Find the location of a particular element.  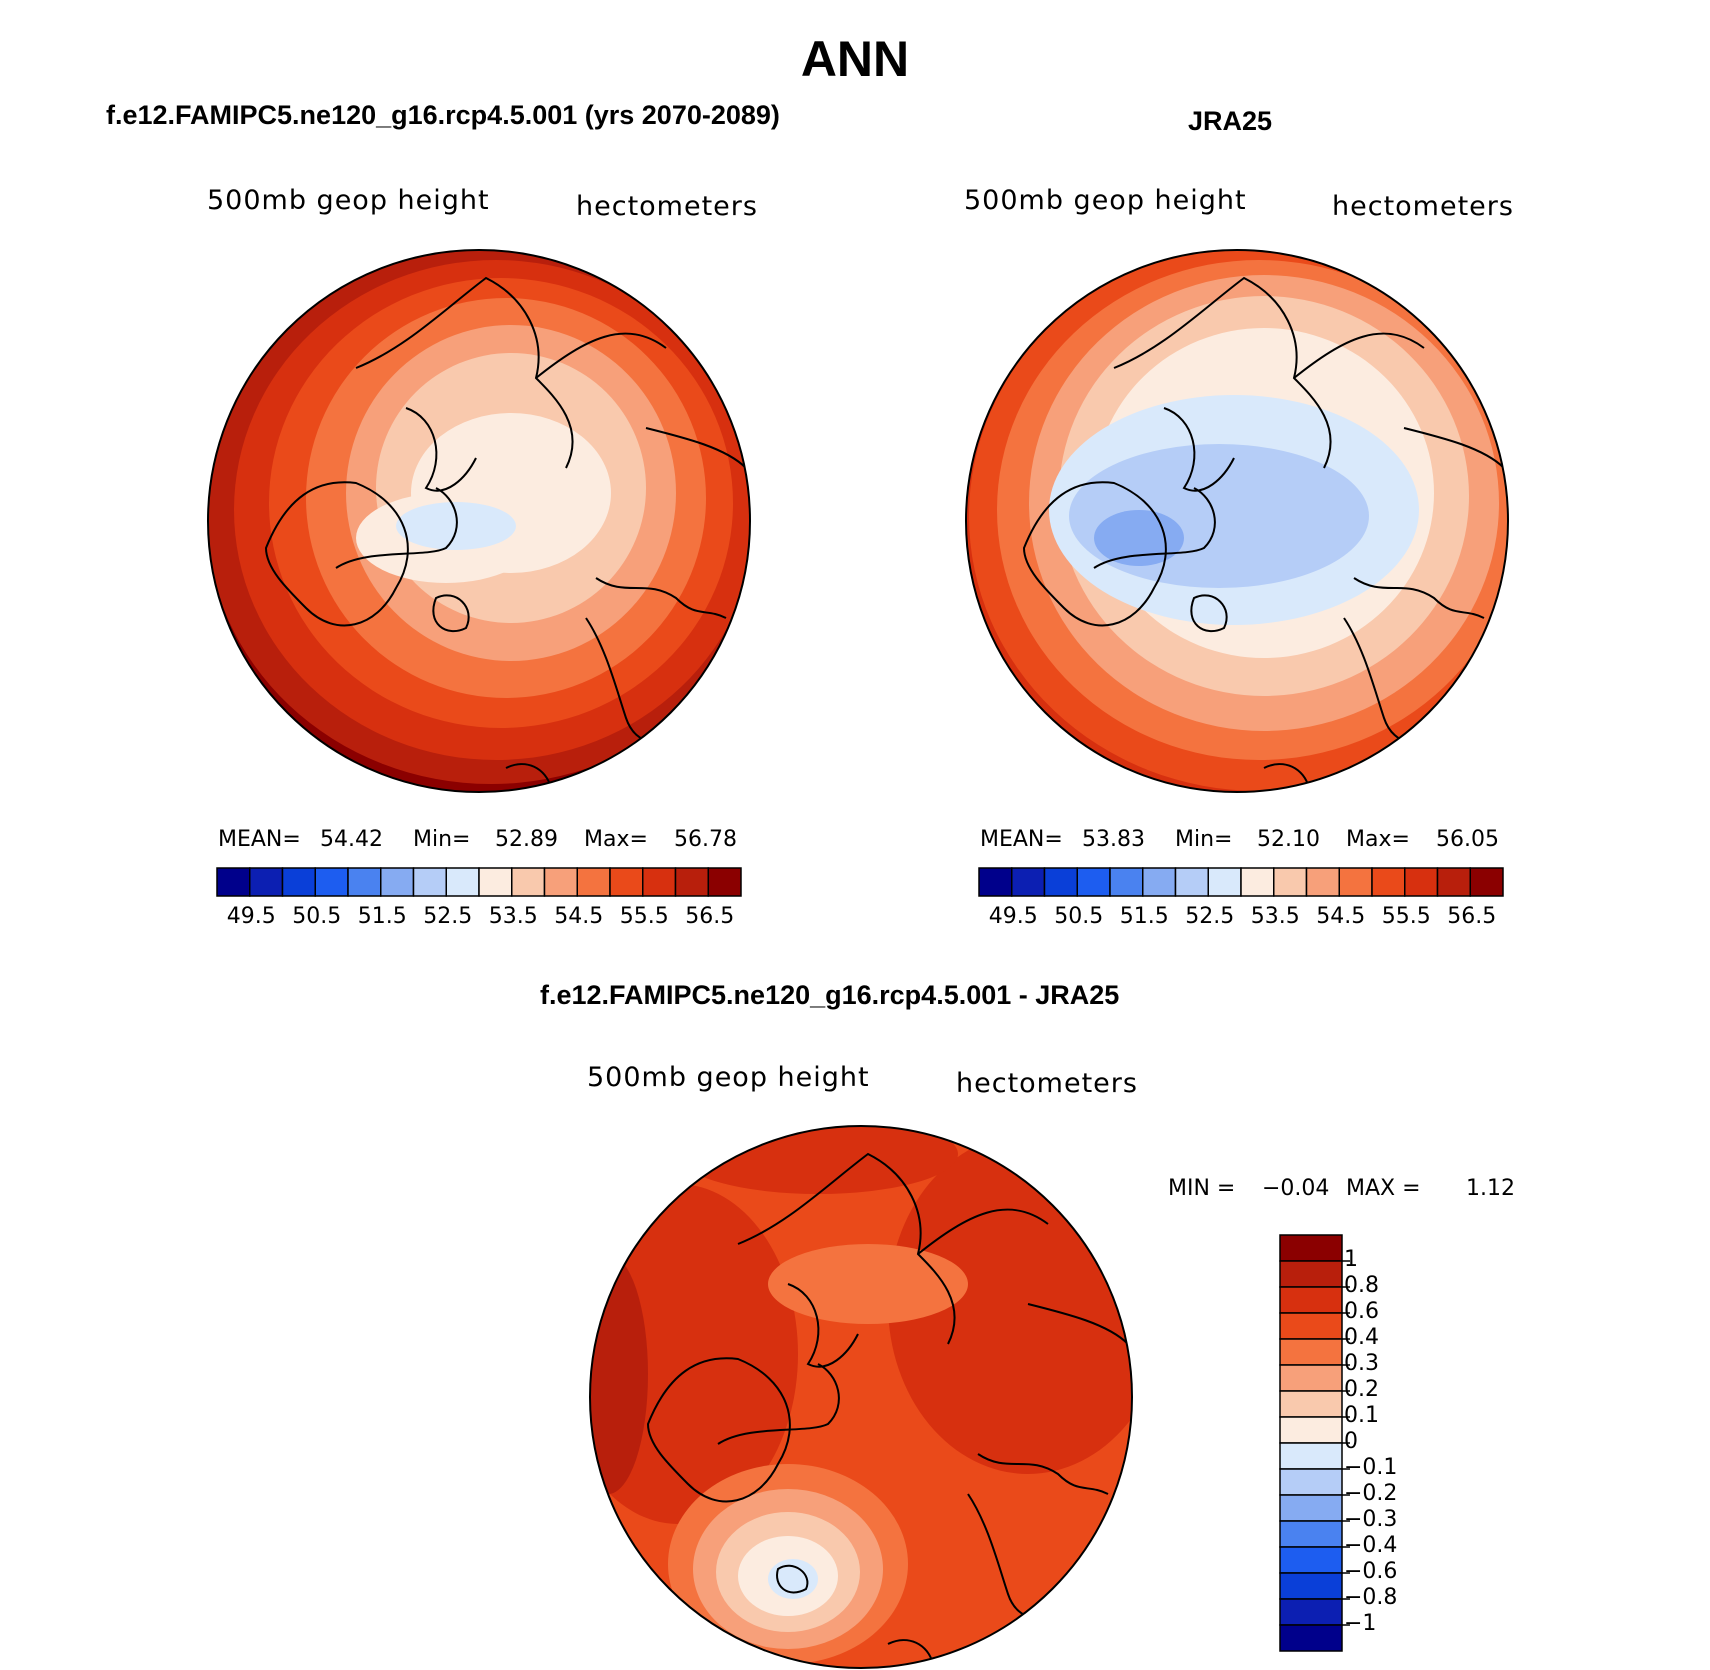

colorbar-tick-label: 0 is located at coordinates (1351, 1441).